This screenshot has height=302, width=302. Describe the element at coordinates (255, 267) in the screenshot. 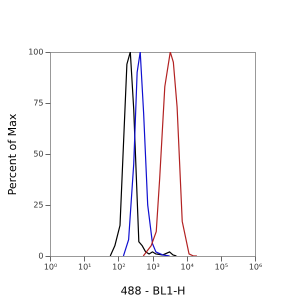

I see `x-tick-label: 10⁶` at that location.